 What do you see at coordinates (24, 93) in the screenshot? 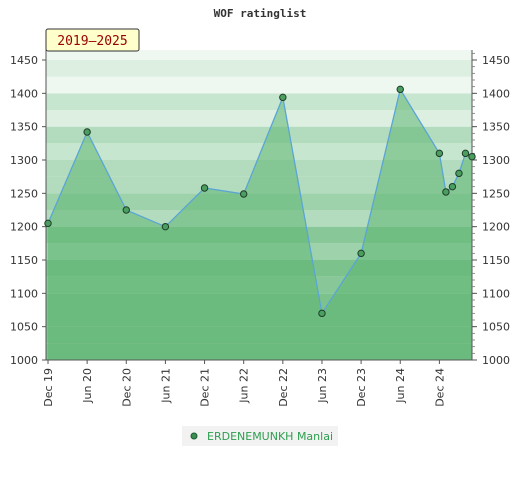
I see `y-tick-label-left: 1400` at bounding box center [24, 93].